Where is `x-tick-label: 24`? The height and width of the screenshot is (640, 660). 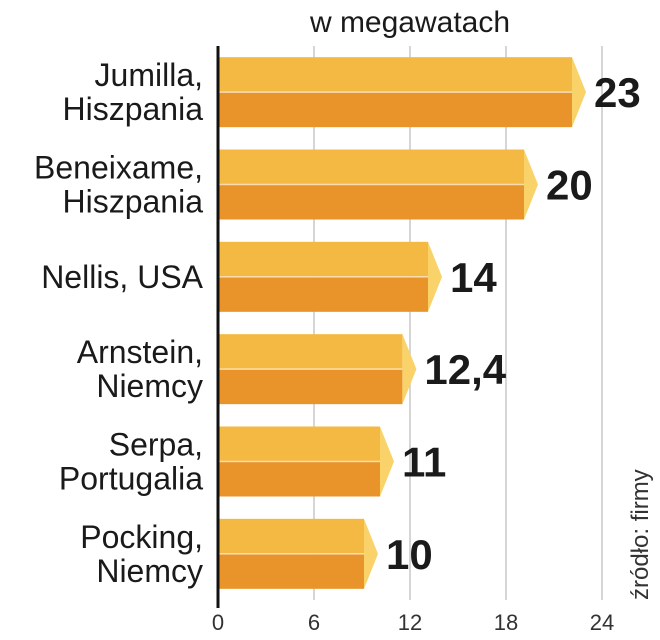
x-tick-label: 24 is located at coordinates (602, 622).